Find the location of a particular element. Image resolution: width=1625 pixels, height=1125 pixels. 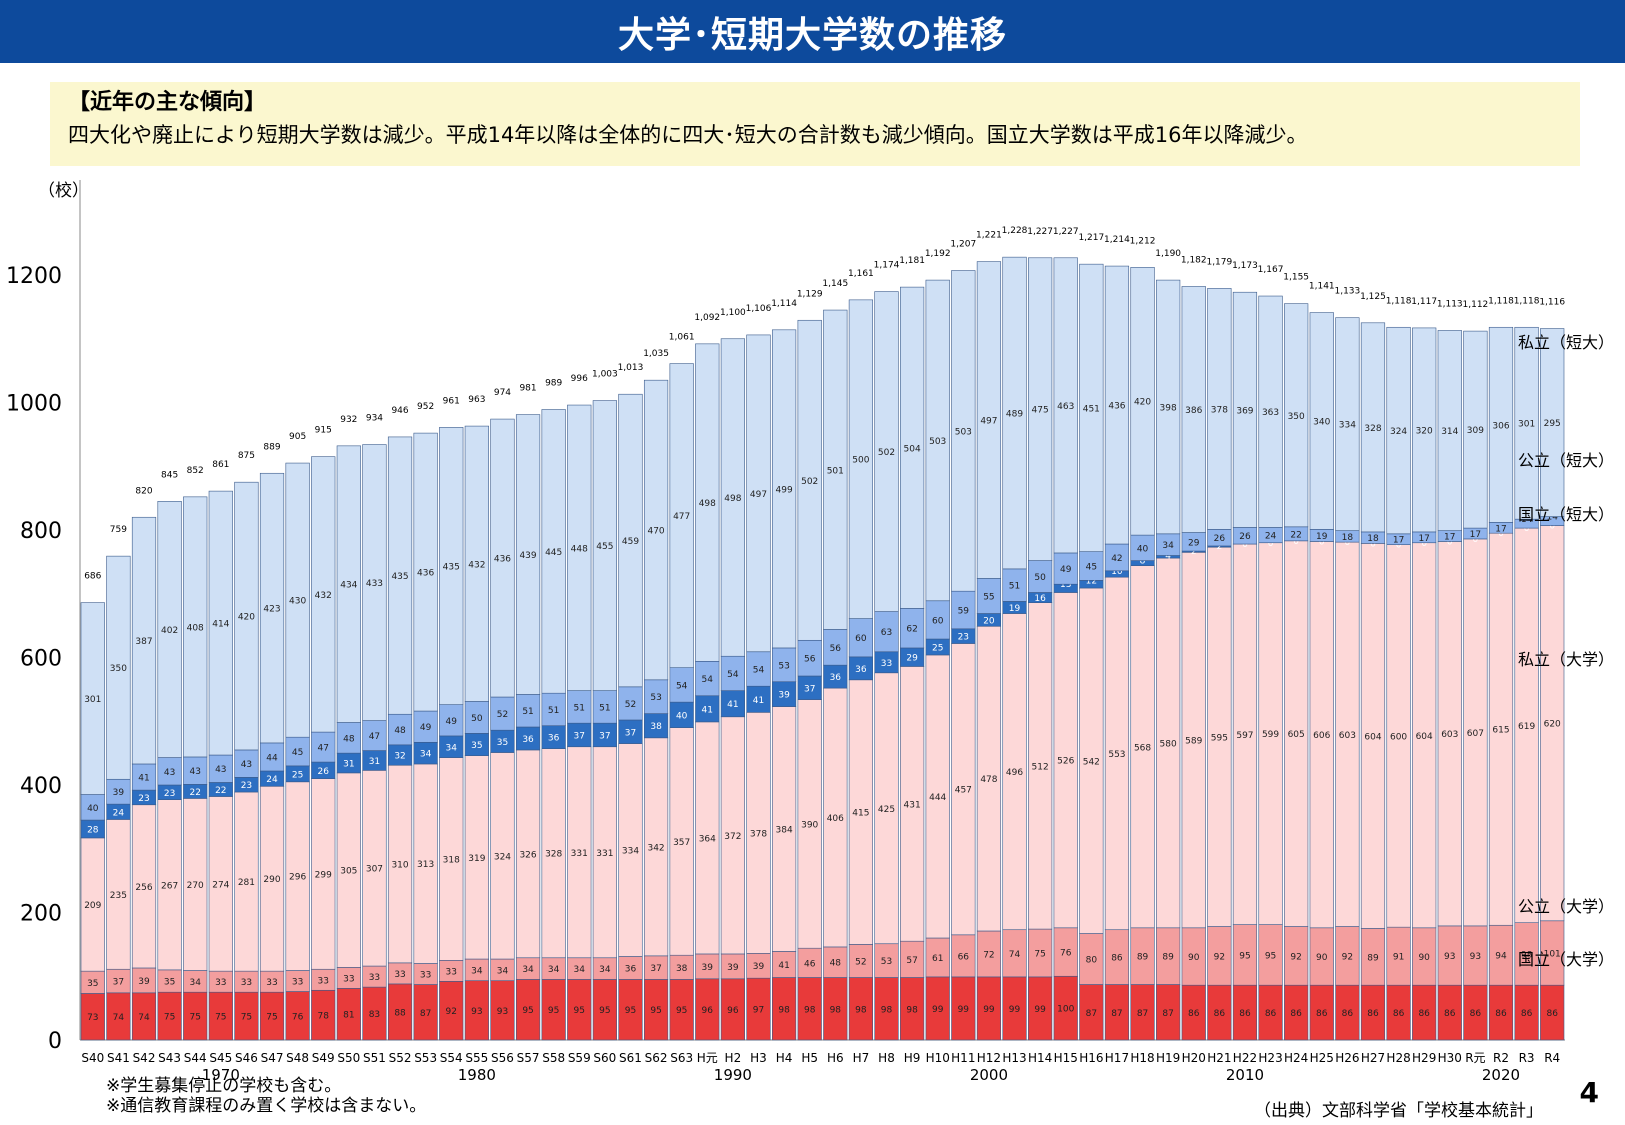

data-label: 23 is located at coordinates (246, 786).